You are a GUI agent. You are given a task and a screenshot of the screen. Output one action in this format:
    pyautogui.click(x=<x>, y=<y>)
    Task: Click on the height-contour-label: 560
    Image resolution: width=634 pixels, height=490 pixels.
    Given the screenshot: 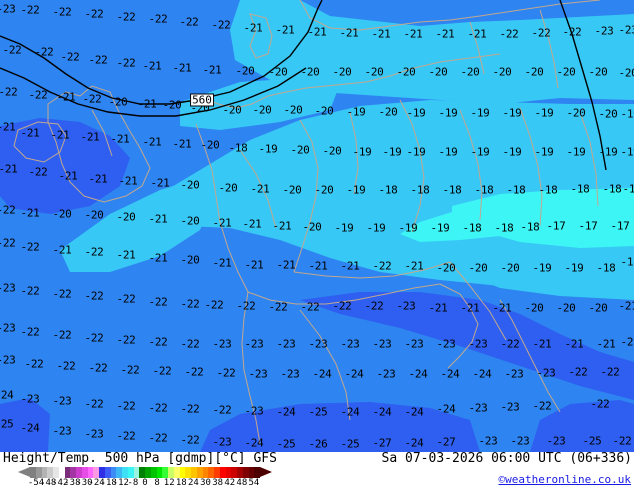 What is the action you would take?
    pyautogui.click(x=202, y=100)
    